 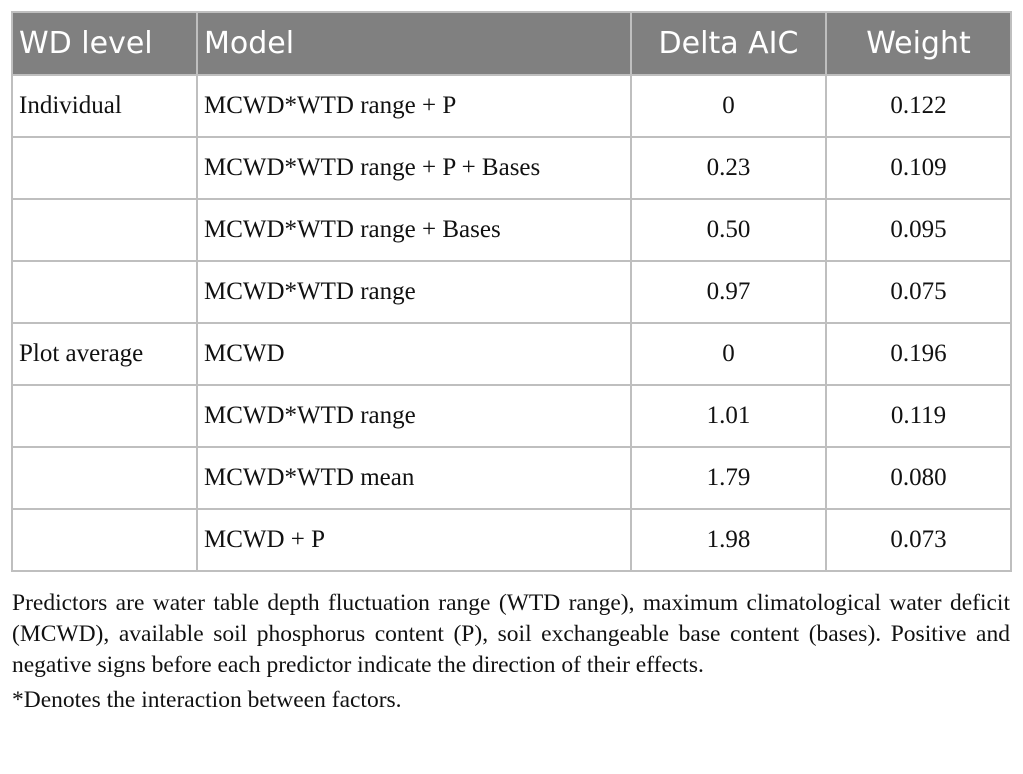 What do you see at coordinates (728, 478) in the screenshot?
I see `cell-delta-aic: 1.79` at bounding box center [728, 478].